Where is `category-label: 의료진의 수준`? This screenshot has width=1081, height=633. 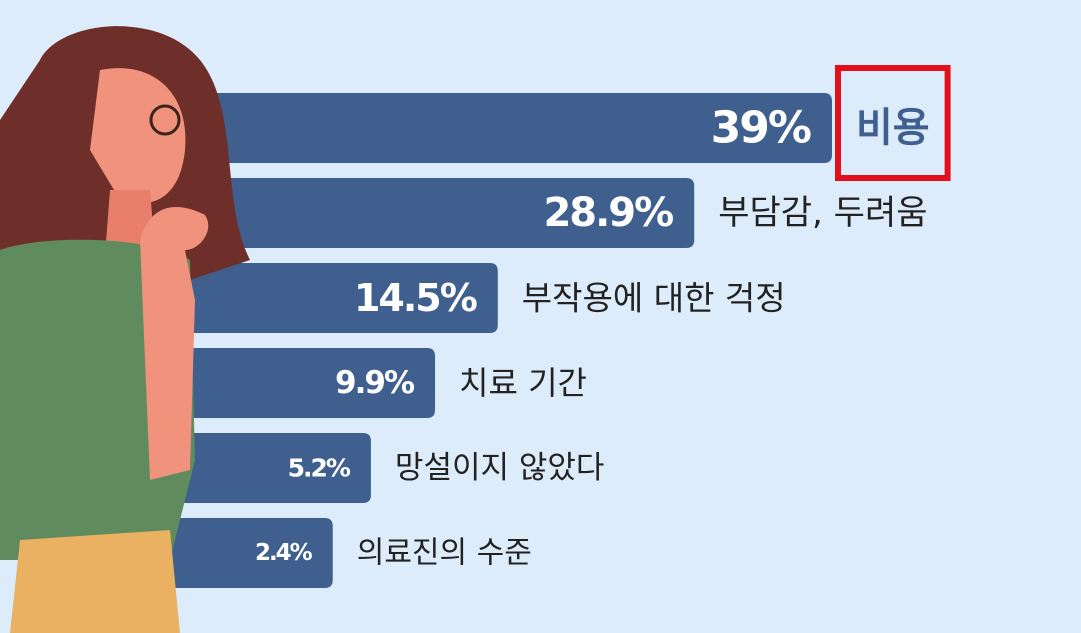 category-label: 의료진의 수준 is located at coordinates (444, 553).